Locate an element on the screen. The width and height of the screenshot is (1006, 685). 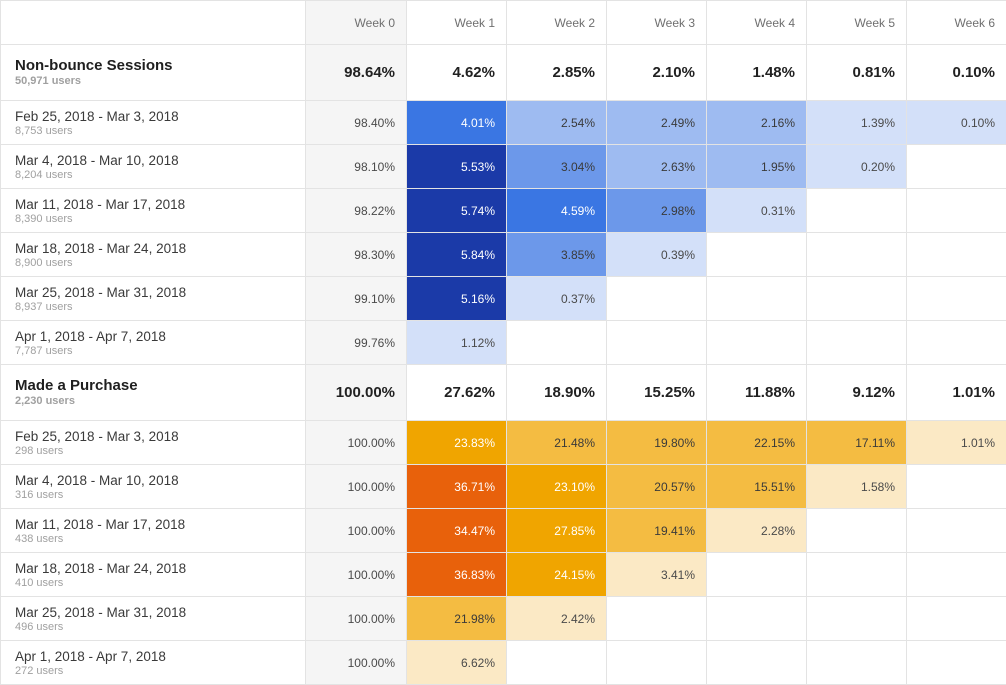
heat-cell: 3.41% is located at coordinates (657, 575).